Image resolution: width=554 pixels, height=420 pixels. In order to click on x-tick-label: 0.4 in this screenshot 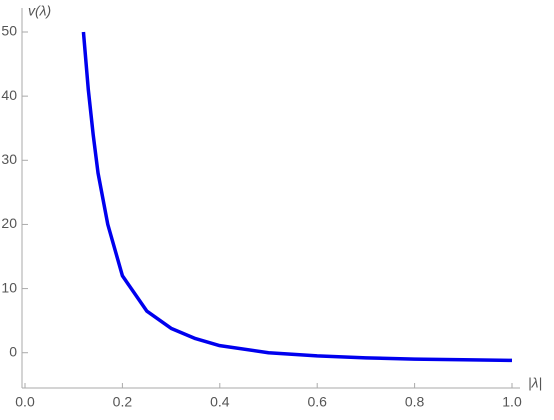, I will do `click(220, 402)`.